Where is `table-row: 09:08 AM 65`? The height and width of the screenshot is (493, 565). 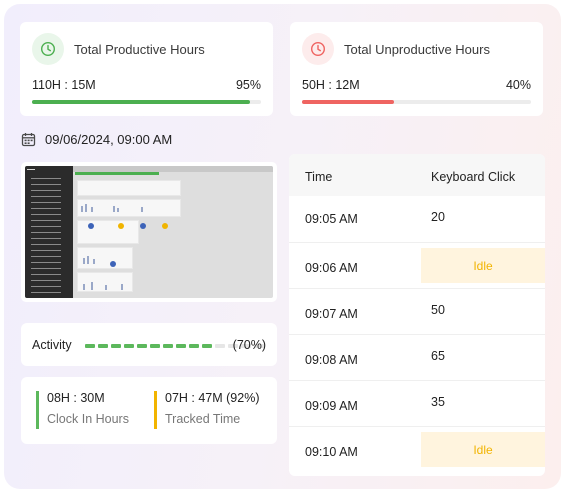
table-row: 09:08 AM 65 is located at coordinates (417, 357).